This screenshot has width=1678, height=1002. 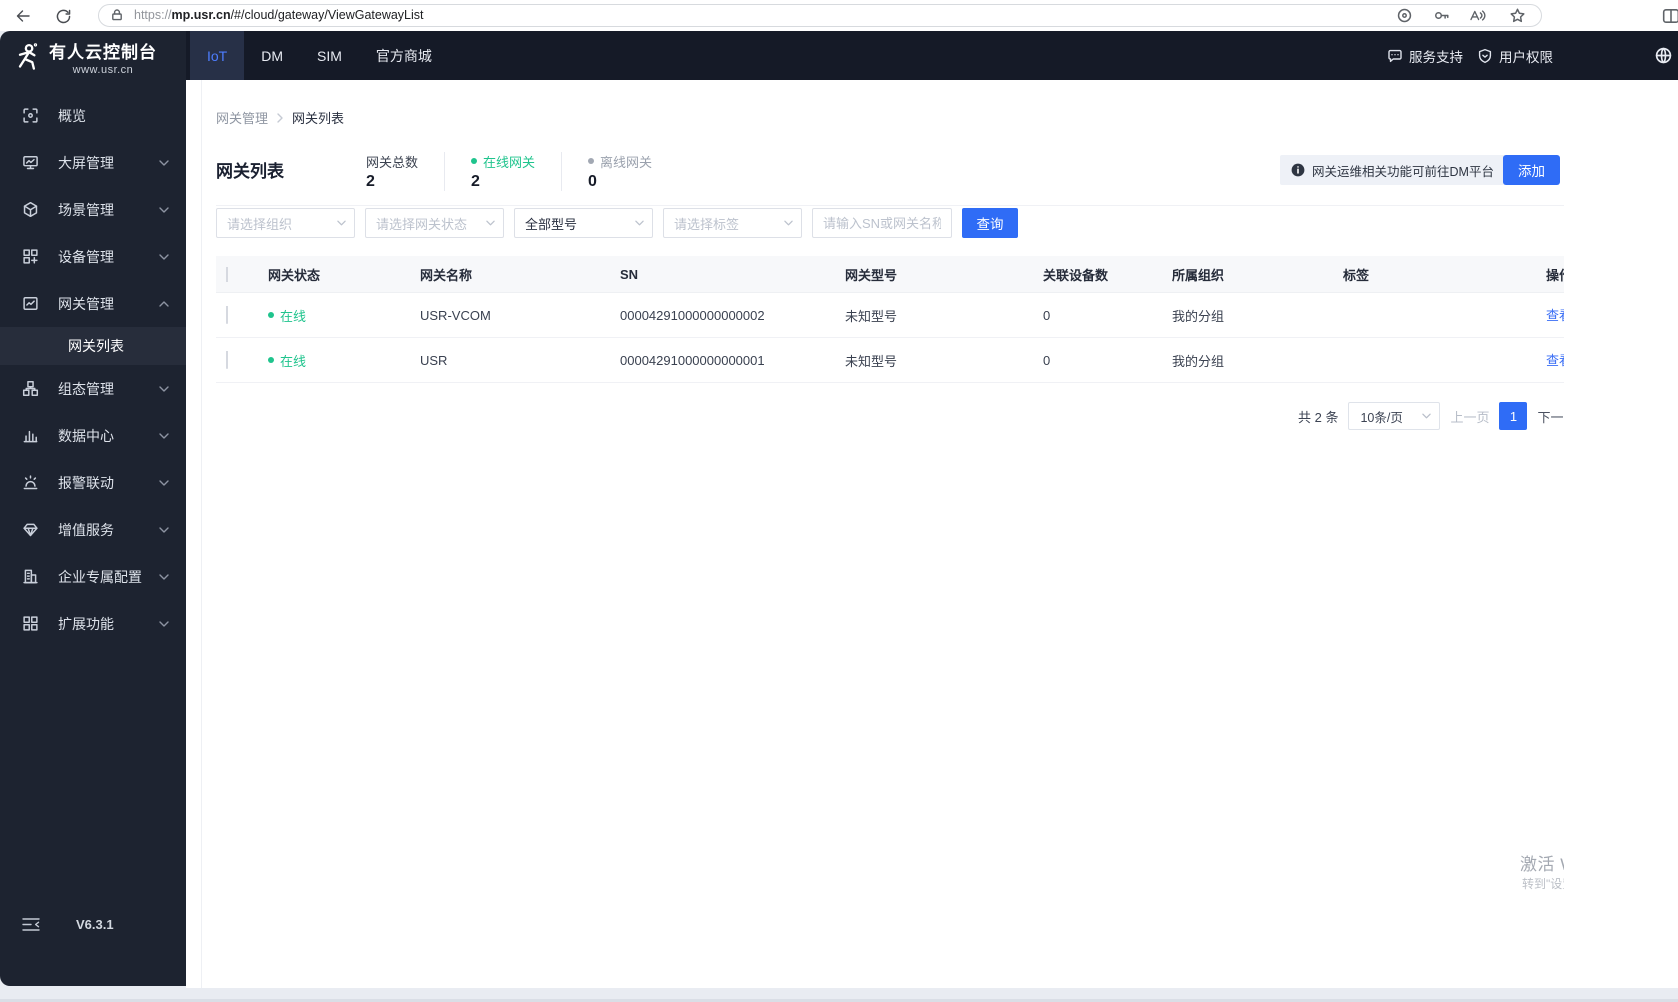 I want to click on filter-bar: 请选择组织 请选择网关状态 全部型号 请选择标签 查询, so click(x=617, y=223).